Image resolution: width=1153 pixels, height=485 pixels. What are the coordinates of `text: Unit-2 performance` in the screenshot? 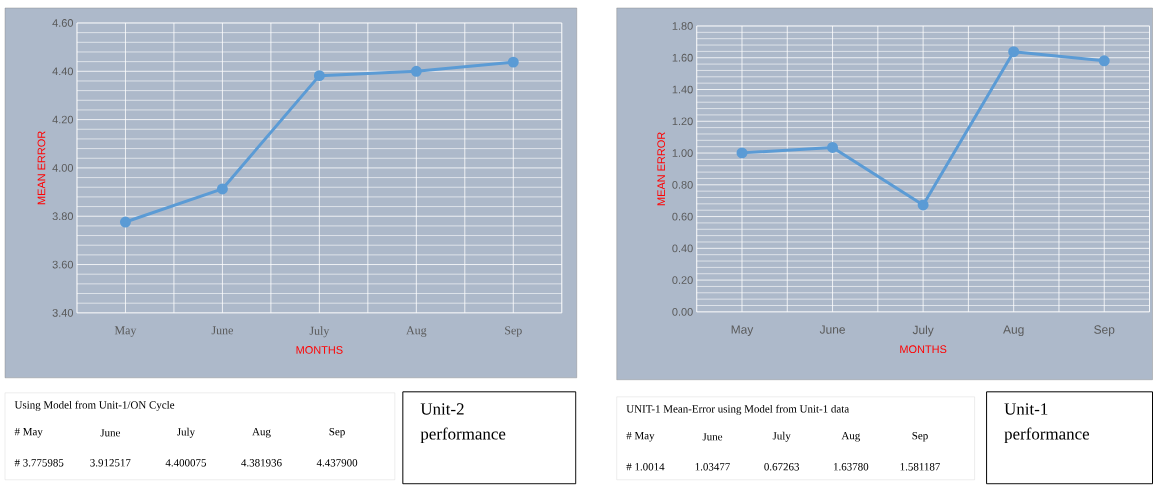 It's located at (463, 423).